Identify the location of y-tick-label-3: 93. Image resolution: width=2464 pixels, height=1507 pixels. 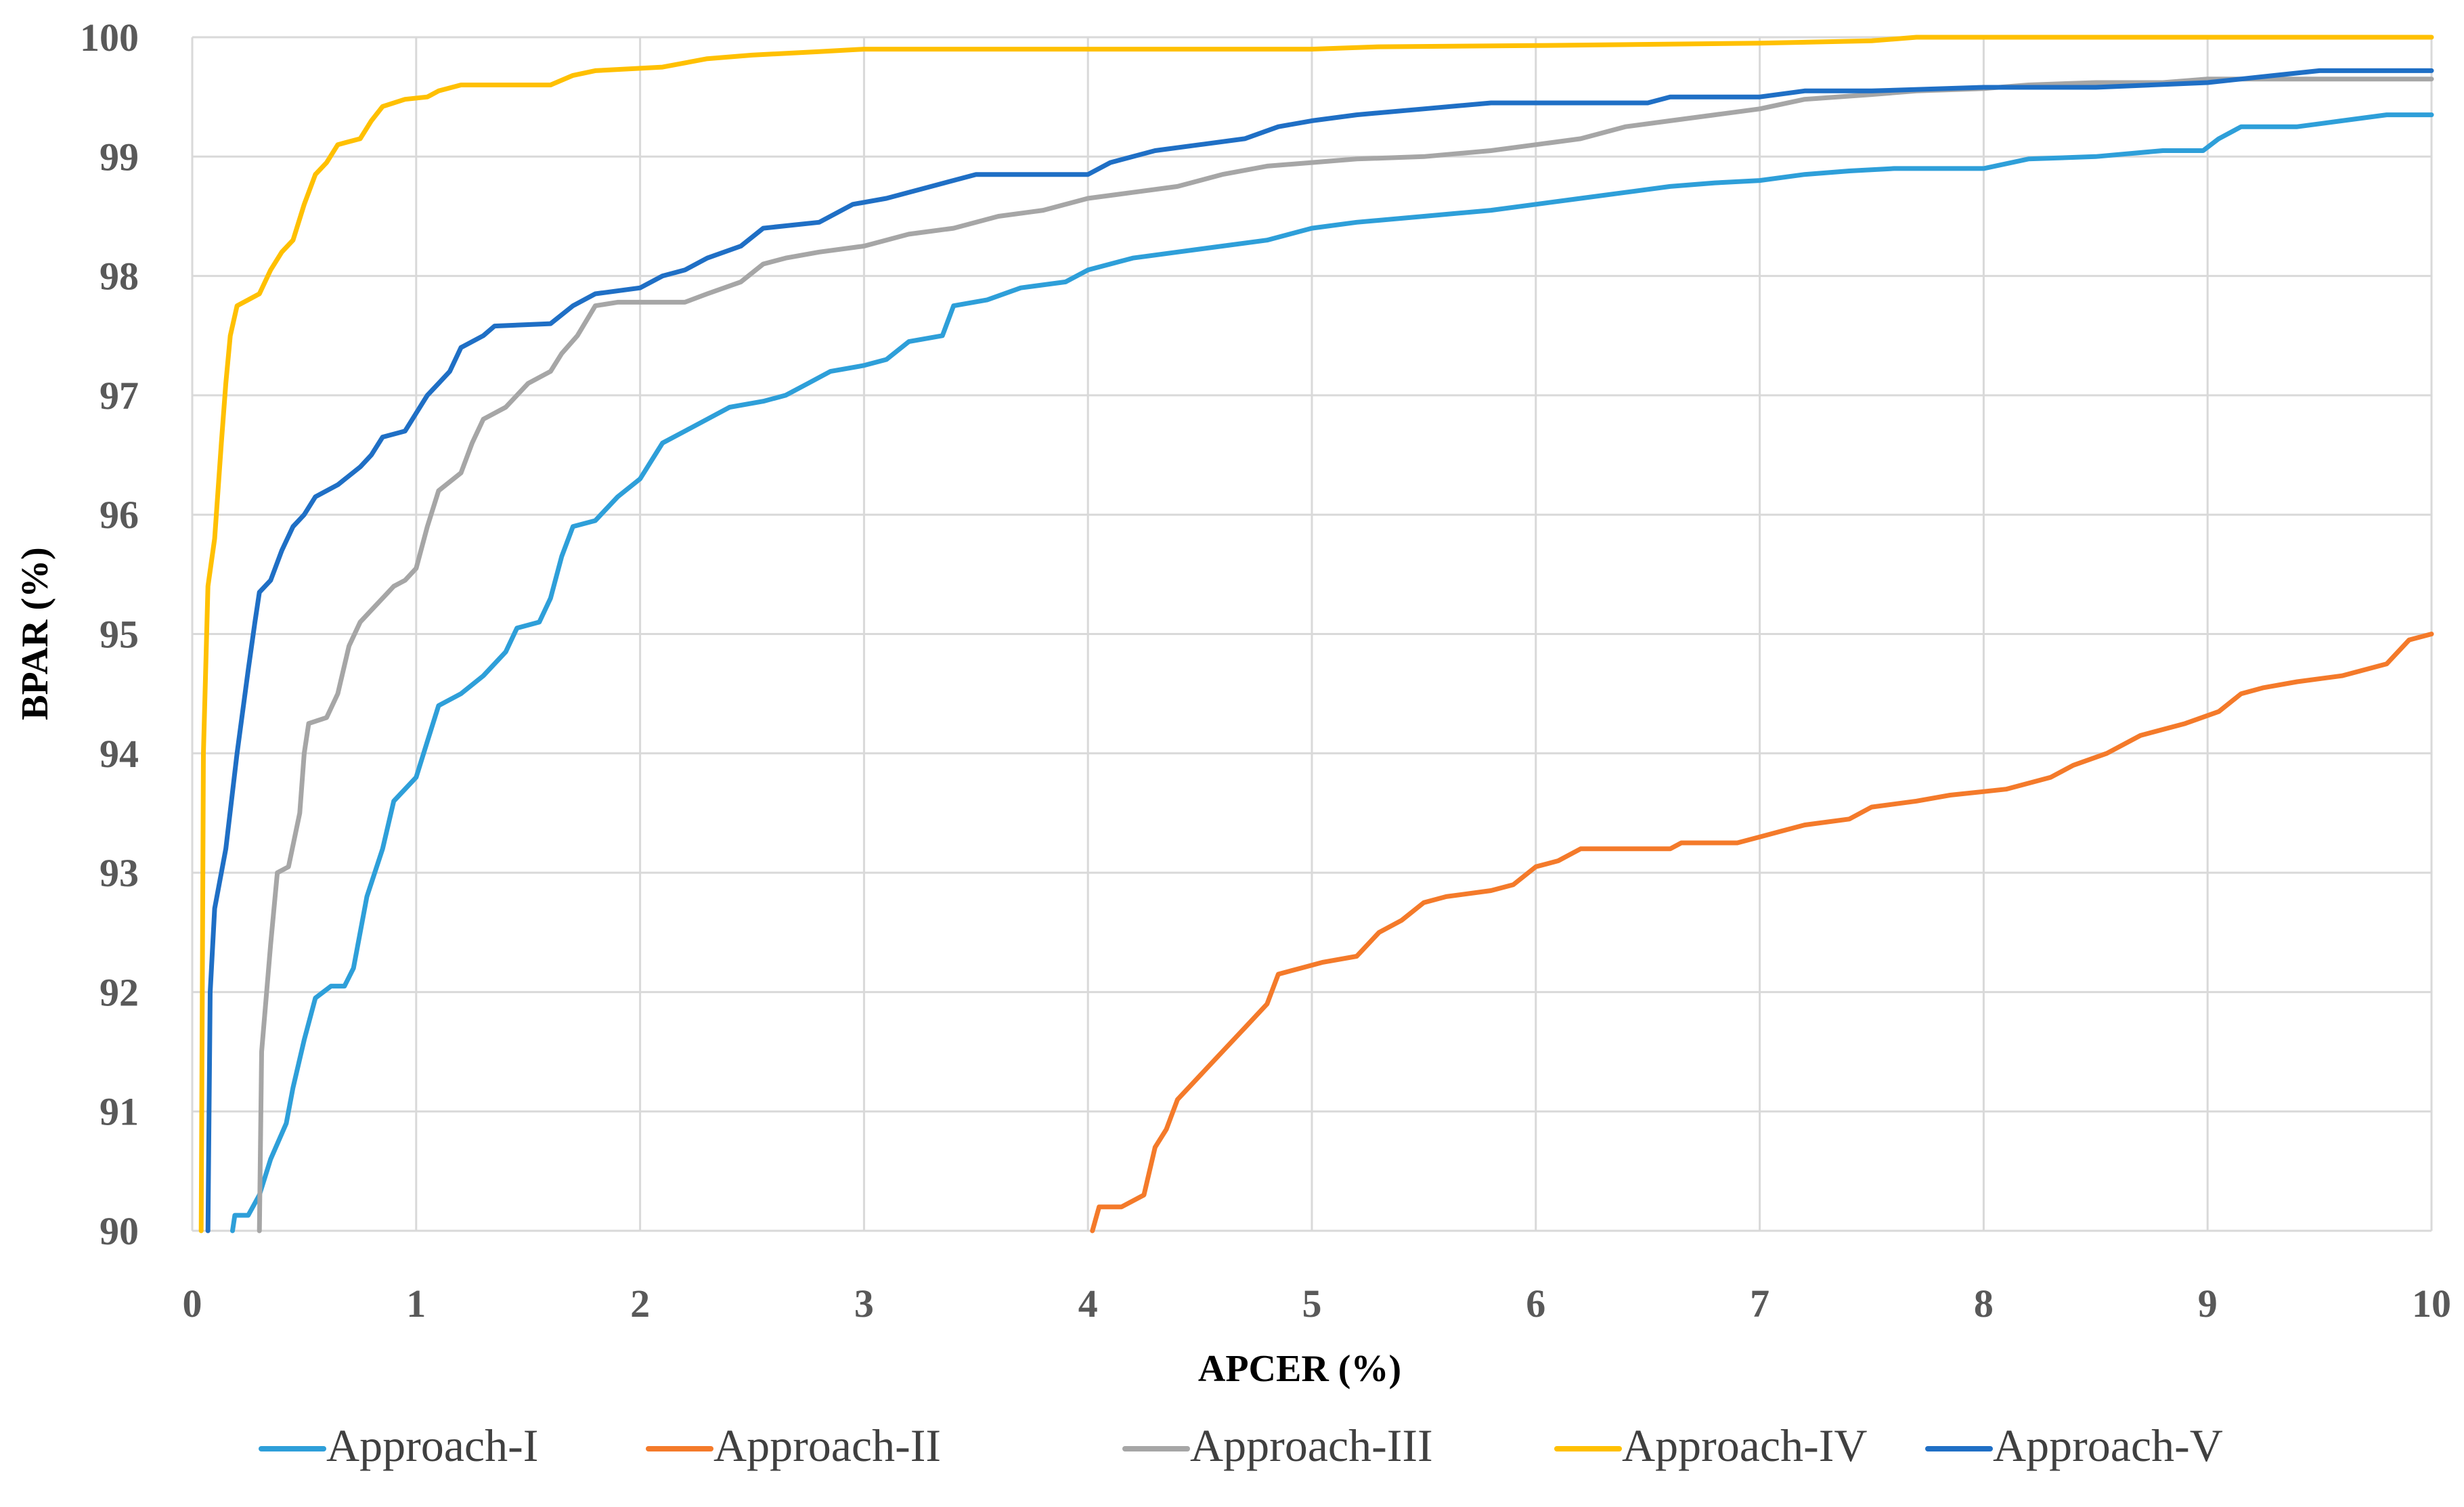
(119, 873).